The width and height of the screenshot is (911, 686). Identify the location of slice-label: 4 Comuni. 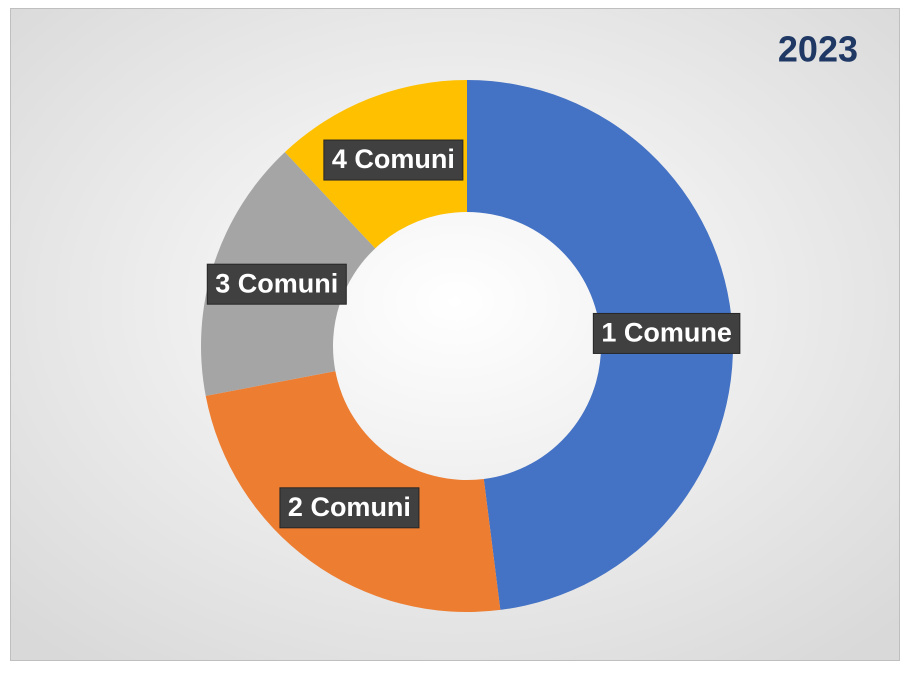
(393, 159).